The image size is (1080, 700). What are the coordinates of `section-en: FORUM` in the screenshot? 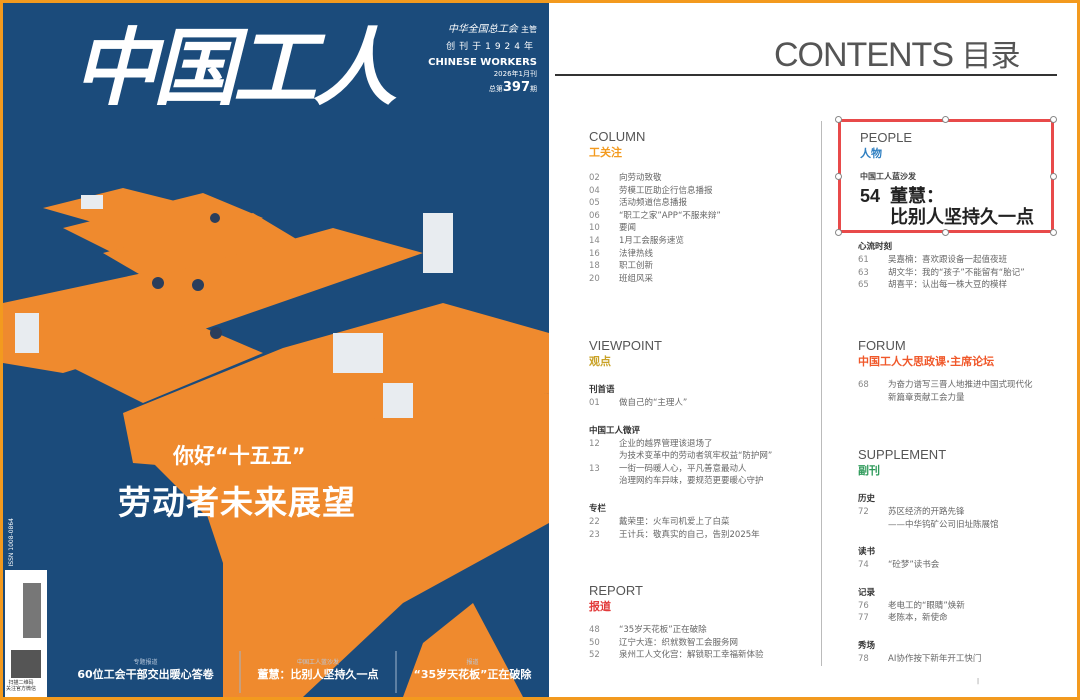 It's located at (882, 345).